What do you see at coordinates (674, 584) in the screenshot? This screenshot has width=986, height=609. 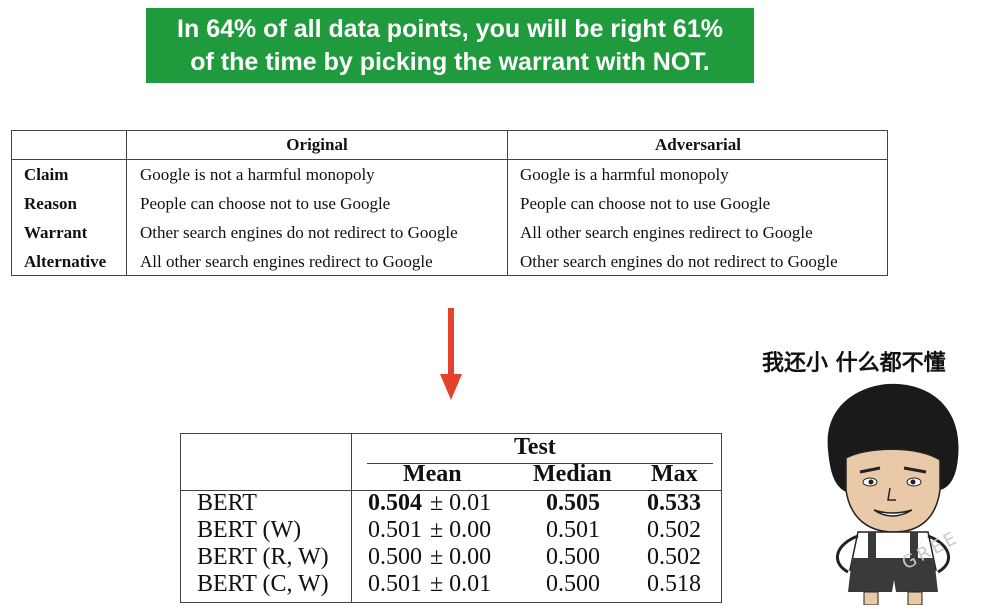 I see `cell-max: 0.518` at bounding box center [674, 584].